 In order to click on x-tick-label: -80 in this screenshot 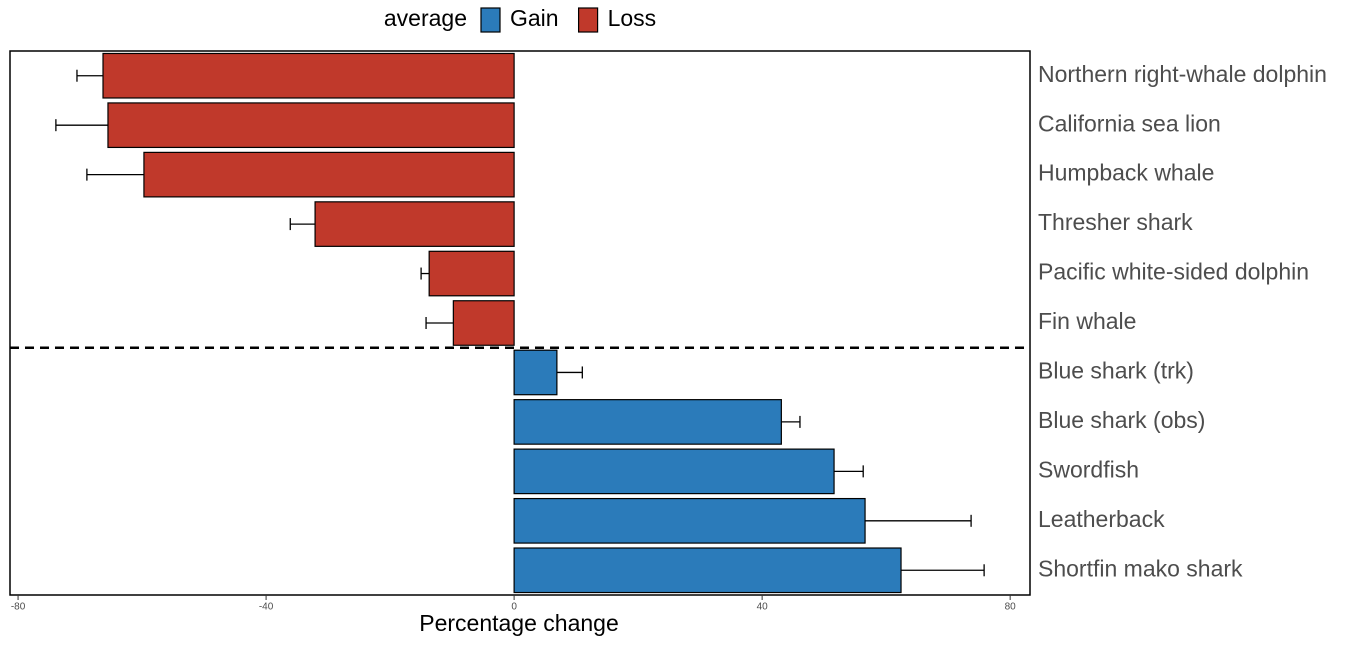, I will do `click(18, 607)`.